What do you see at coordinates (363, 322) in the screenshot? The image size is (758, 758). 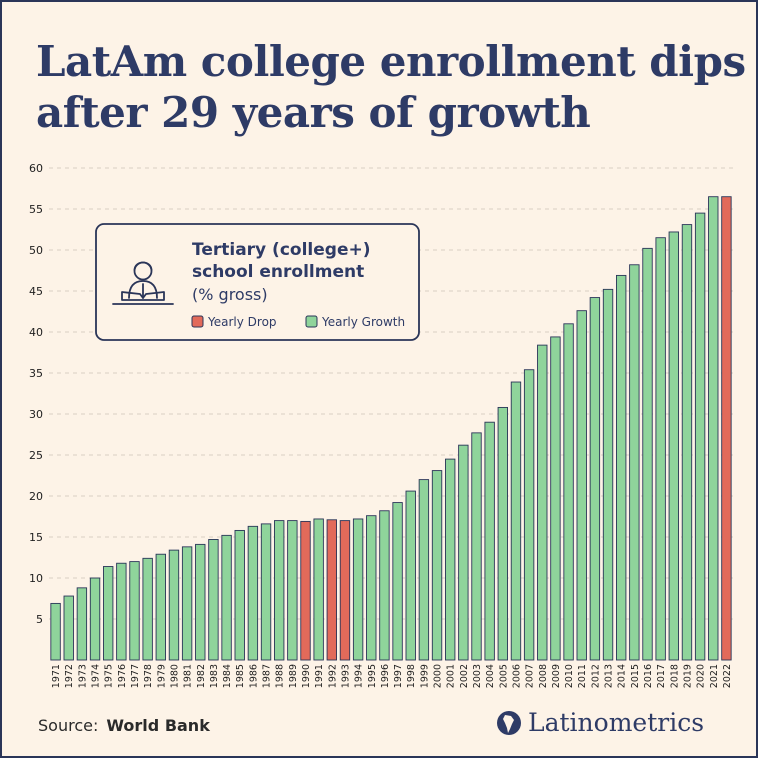 I see `legend-growth-label: Yearly Growth` at bounding box center [363, 322].